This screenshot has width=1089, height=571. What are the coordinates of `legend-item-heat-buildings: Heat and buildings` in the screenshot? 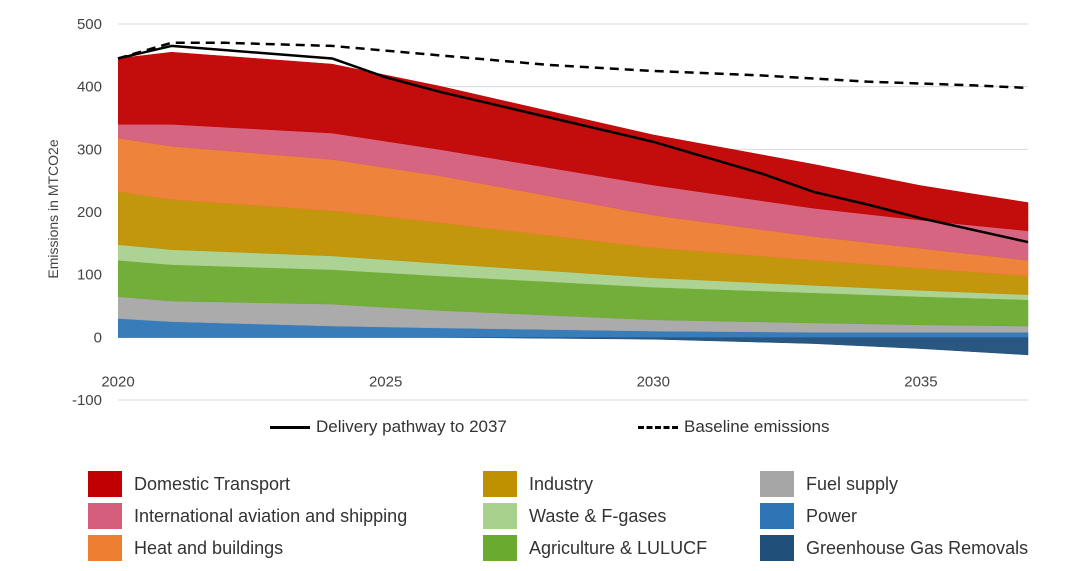 It's located at (185, 548).